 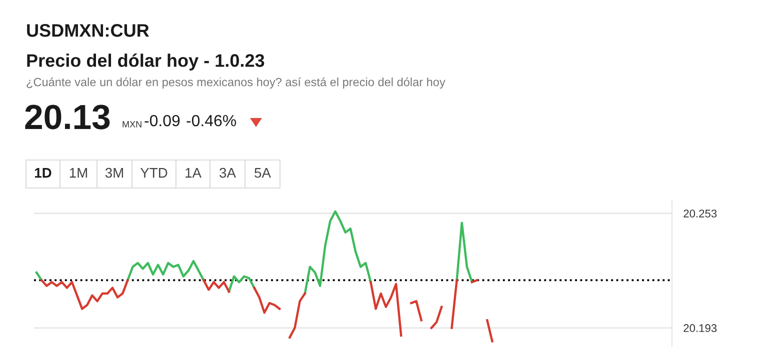 I want to click on text: -0.09, so click(x=162, y=120).